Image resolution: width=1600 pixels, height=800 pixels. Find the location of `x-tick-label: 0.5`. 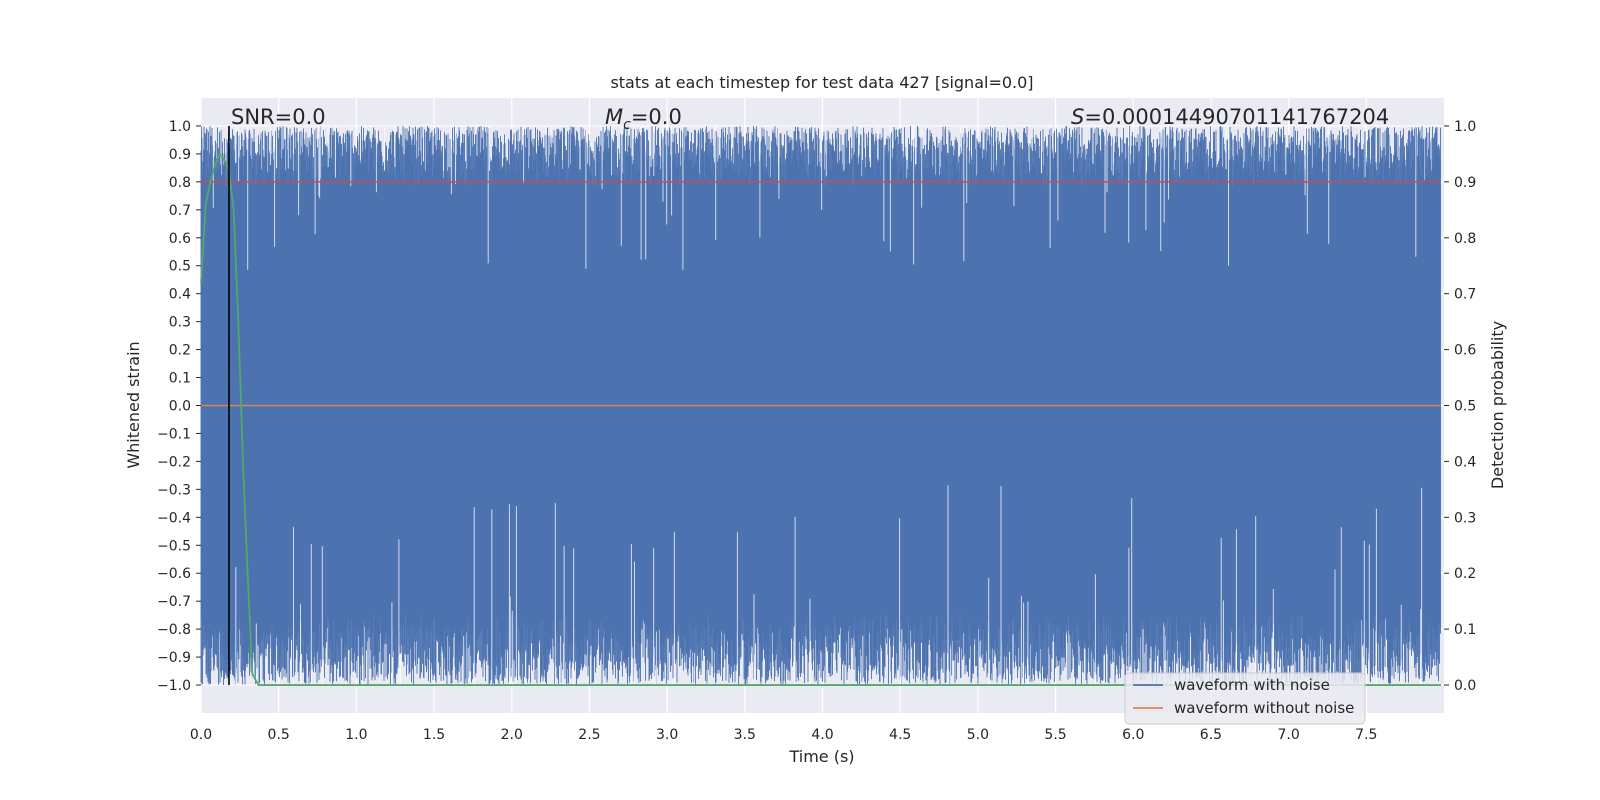

x-tick-label: 0.5 is located at coordinates (279, 735).